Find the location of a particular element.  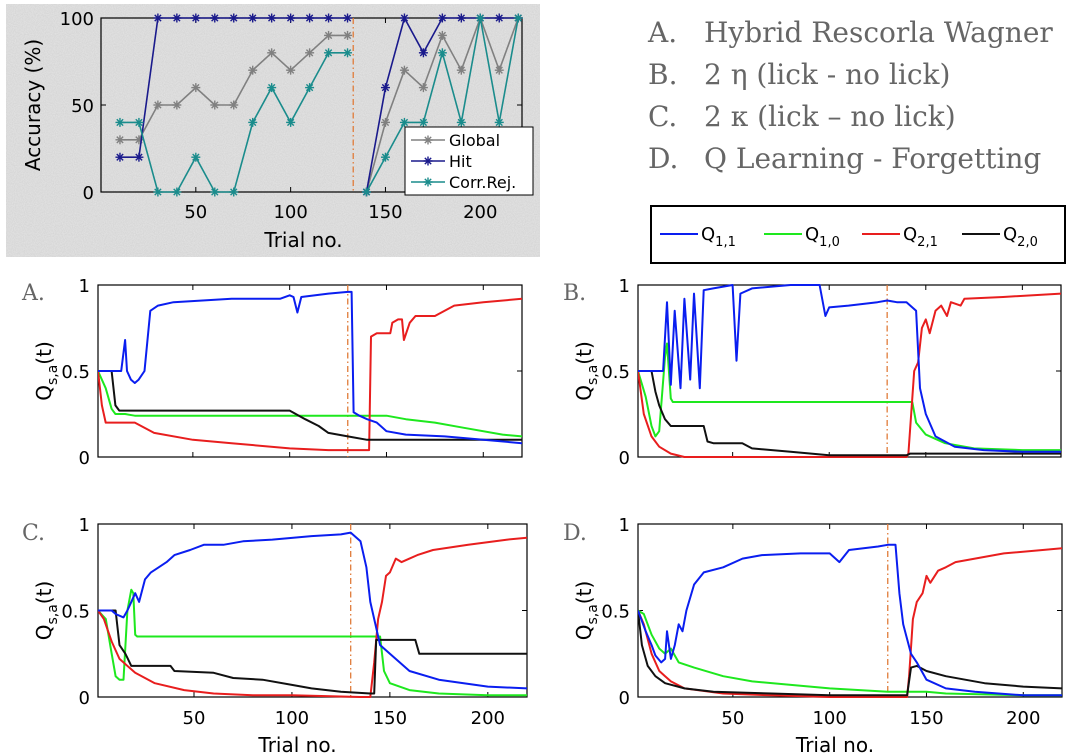

y-tick-label: 100 is located at coordinates (77, 19).